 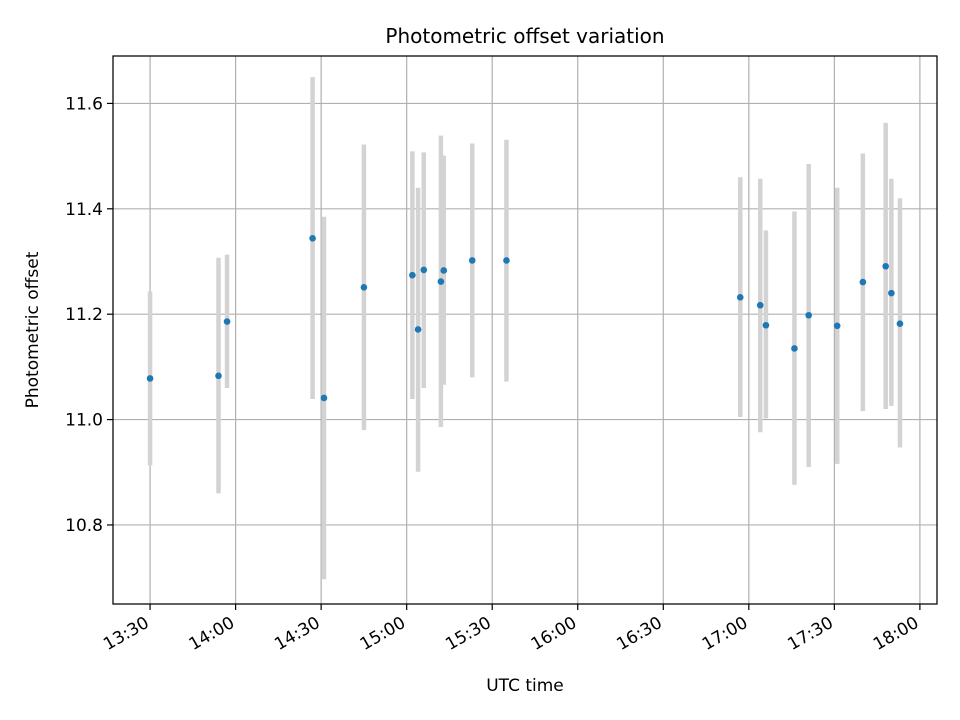 I want to click on y-tick-label: 11.4, so click(x=84, y=210).